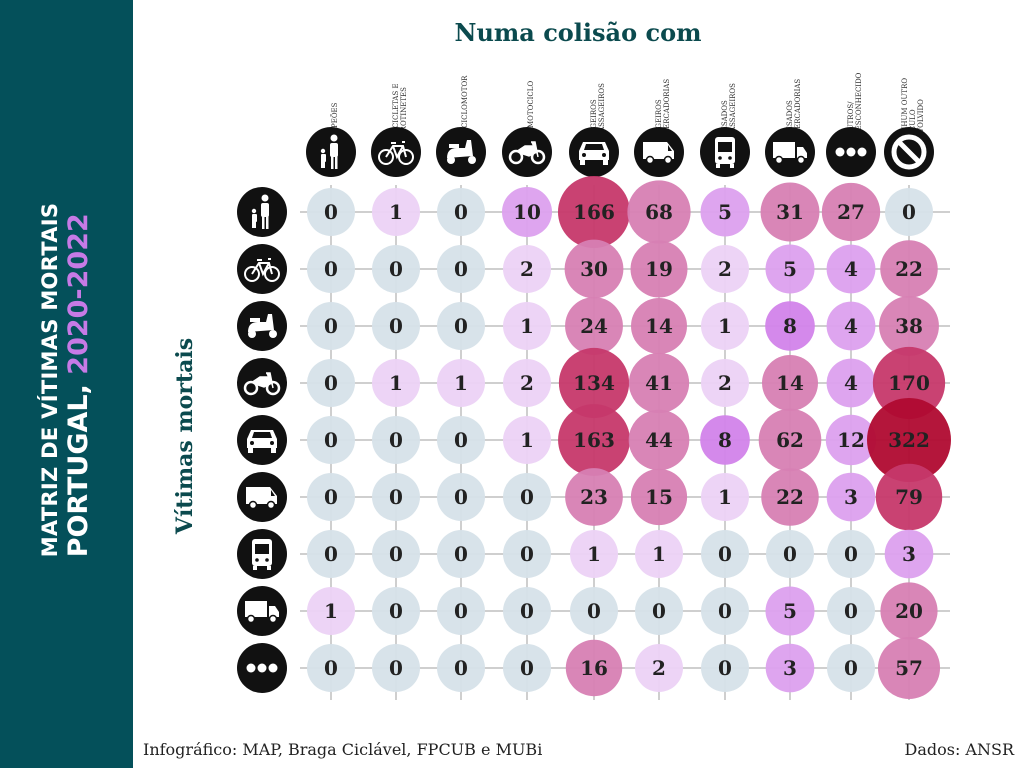  I want to click on moped-icon, so click(262, 326).